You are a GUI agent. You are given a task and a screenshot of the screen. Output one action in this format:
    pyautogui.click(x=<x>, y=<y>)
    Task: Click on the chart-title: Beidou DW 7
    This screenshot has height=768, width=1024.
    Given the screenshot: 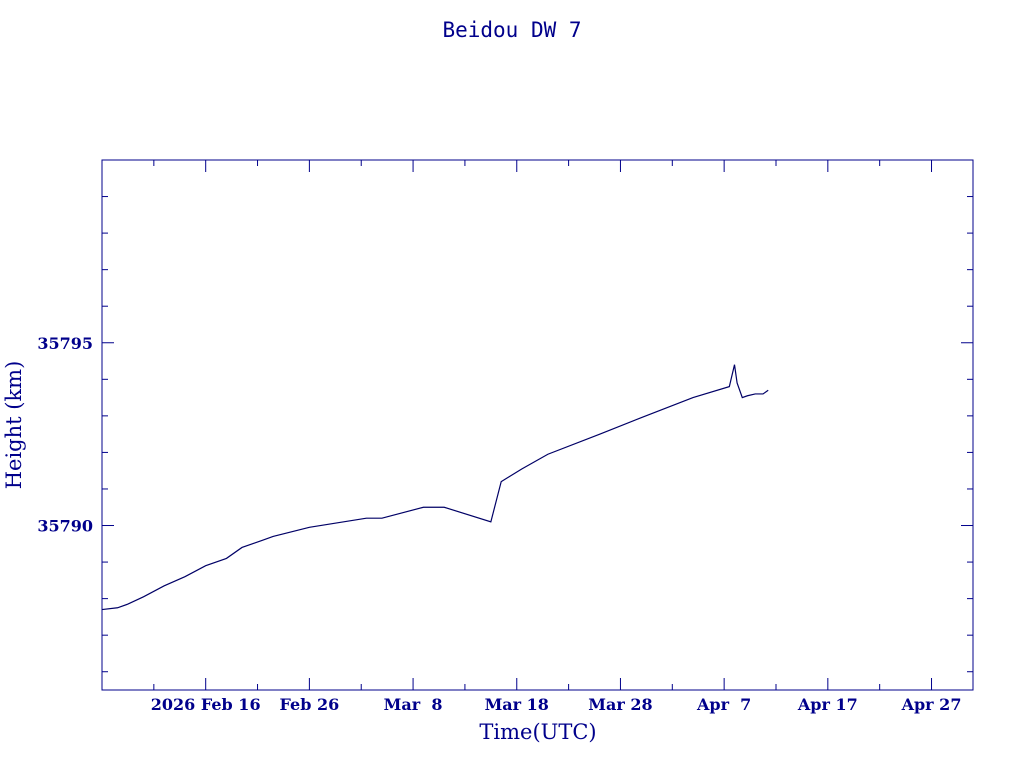 What is the action you would take?
    pyautogui.click(x=511, y=30)
    